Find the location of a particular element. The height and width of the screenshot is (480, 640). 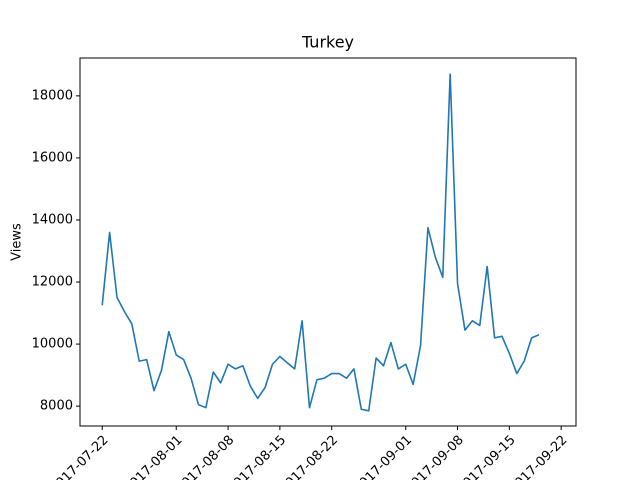

chart-title: Turkey is located at coordinates (327, 42).